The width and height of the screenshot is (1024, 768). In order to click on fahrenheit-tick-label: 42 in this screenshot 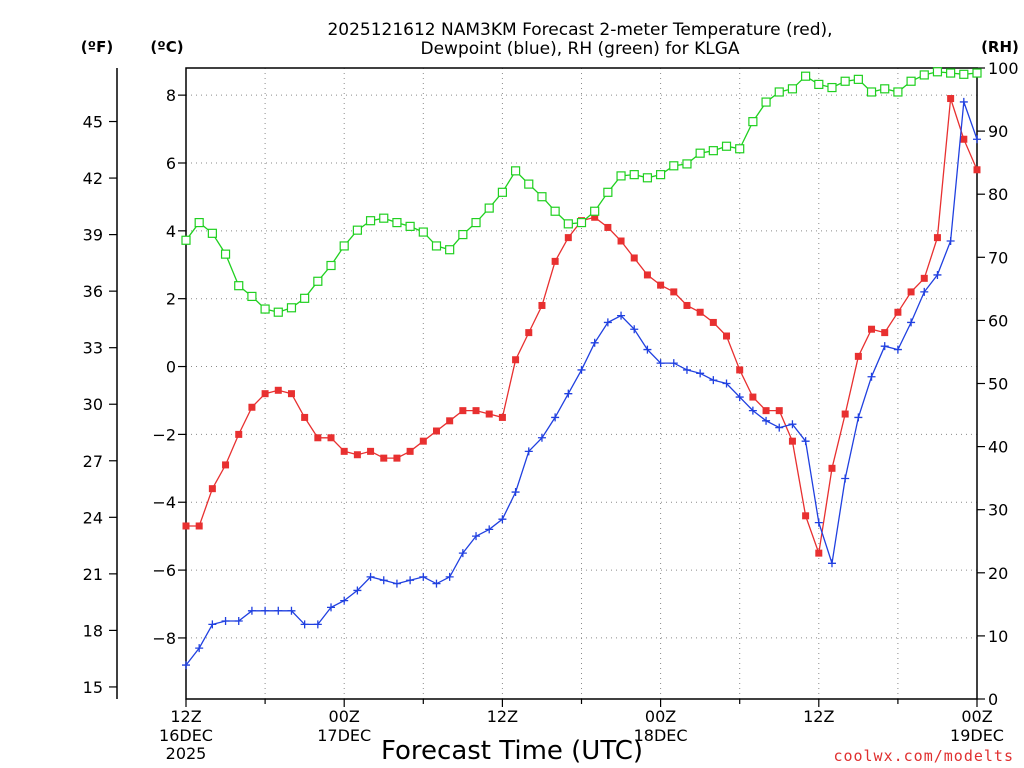, I will do `click(93, 178)`.